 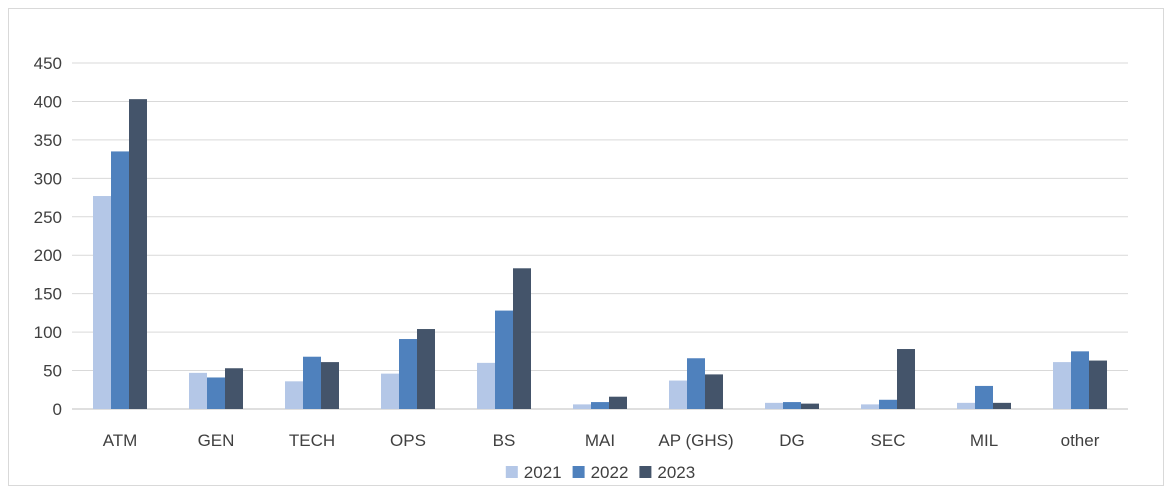 What do you see at coordinates (48, 101) in the screenshot?
I see `y-tick-label: 400` at bounding box center [48, 101].